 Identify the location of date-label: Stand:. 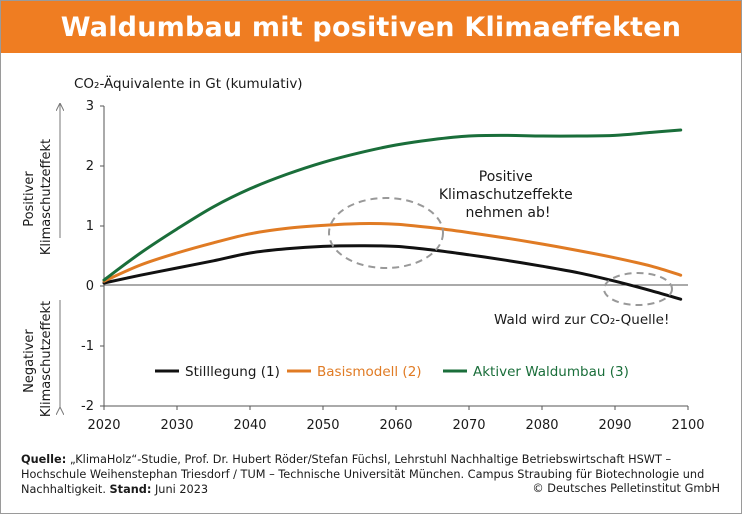
(130, 489).